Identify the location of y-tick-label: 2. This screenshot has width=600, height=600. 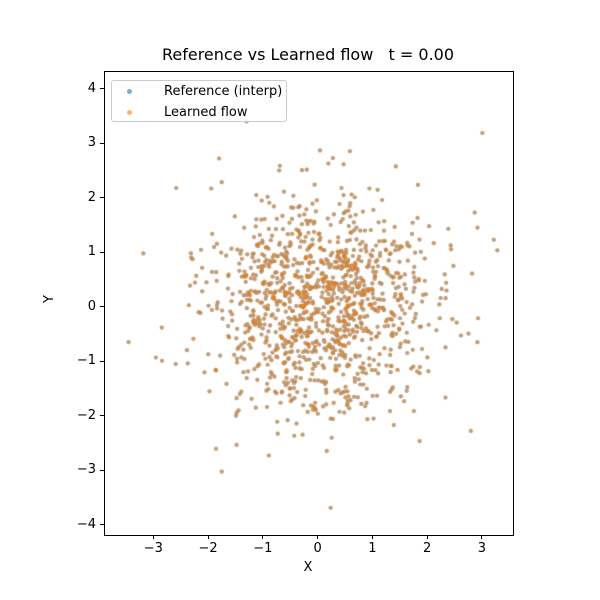
(91, 197).